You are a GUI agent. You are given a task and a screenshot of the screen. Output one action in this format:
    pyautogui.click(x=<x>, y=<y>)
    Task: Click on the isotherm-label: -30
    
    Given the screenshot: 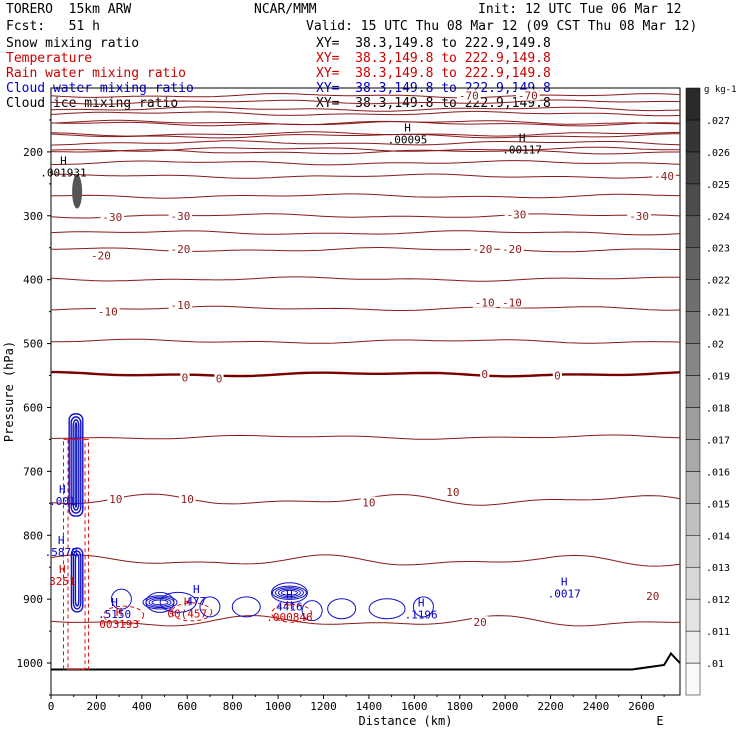 What is the action you would take?
    pyautogui.click(x=639, y=216)
    